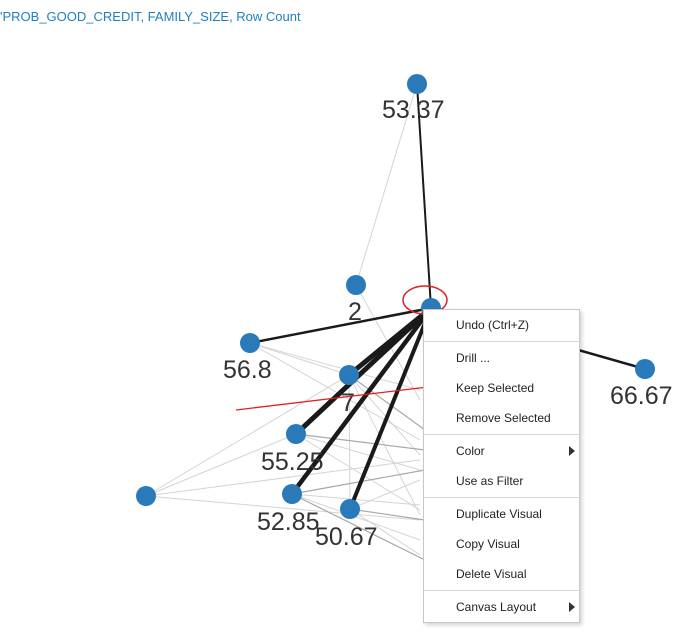 This screenshot has height=641, width=680. What do you see at coordinates (292, 462) in the screenshot?
I see `node-label: 55.25` at bounding box center [292, 462].